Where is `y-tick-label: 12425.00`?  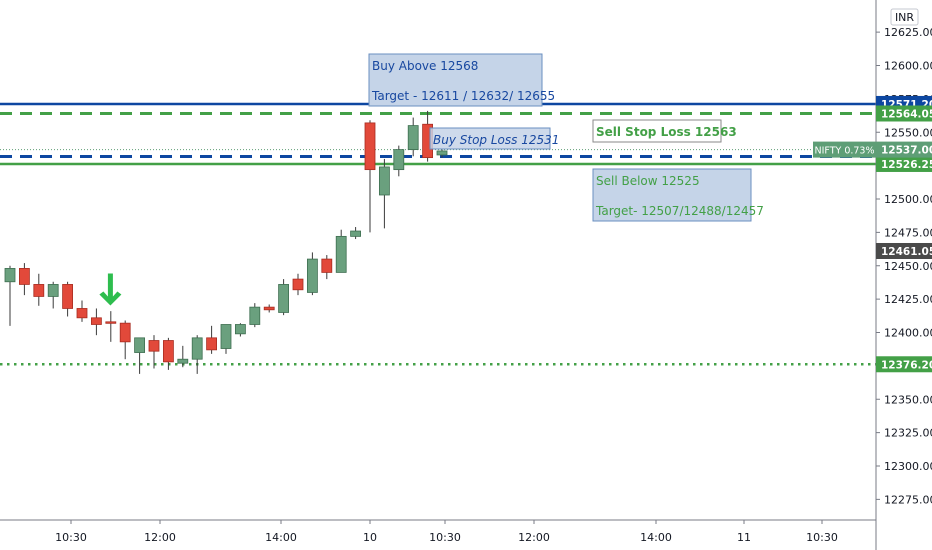
y-tick-label: 12425.00 is located at coordinates (908, 299).